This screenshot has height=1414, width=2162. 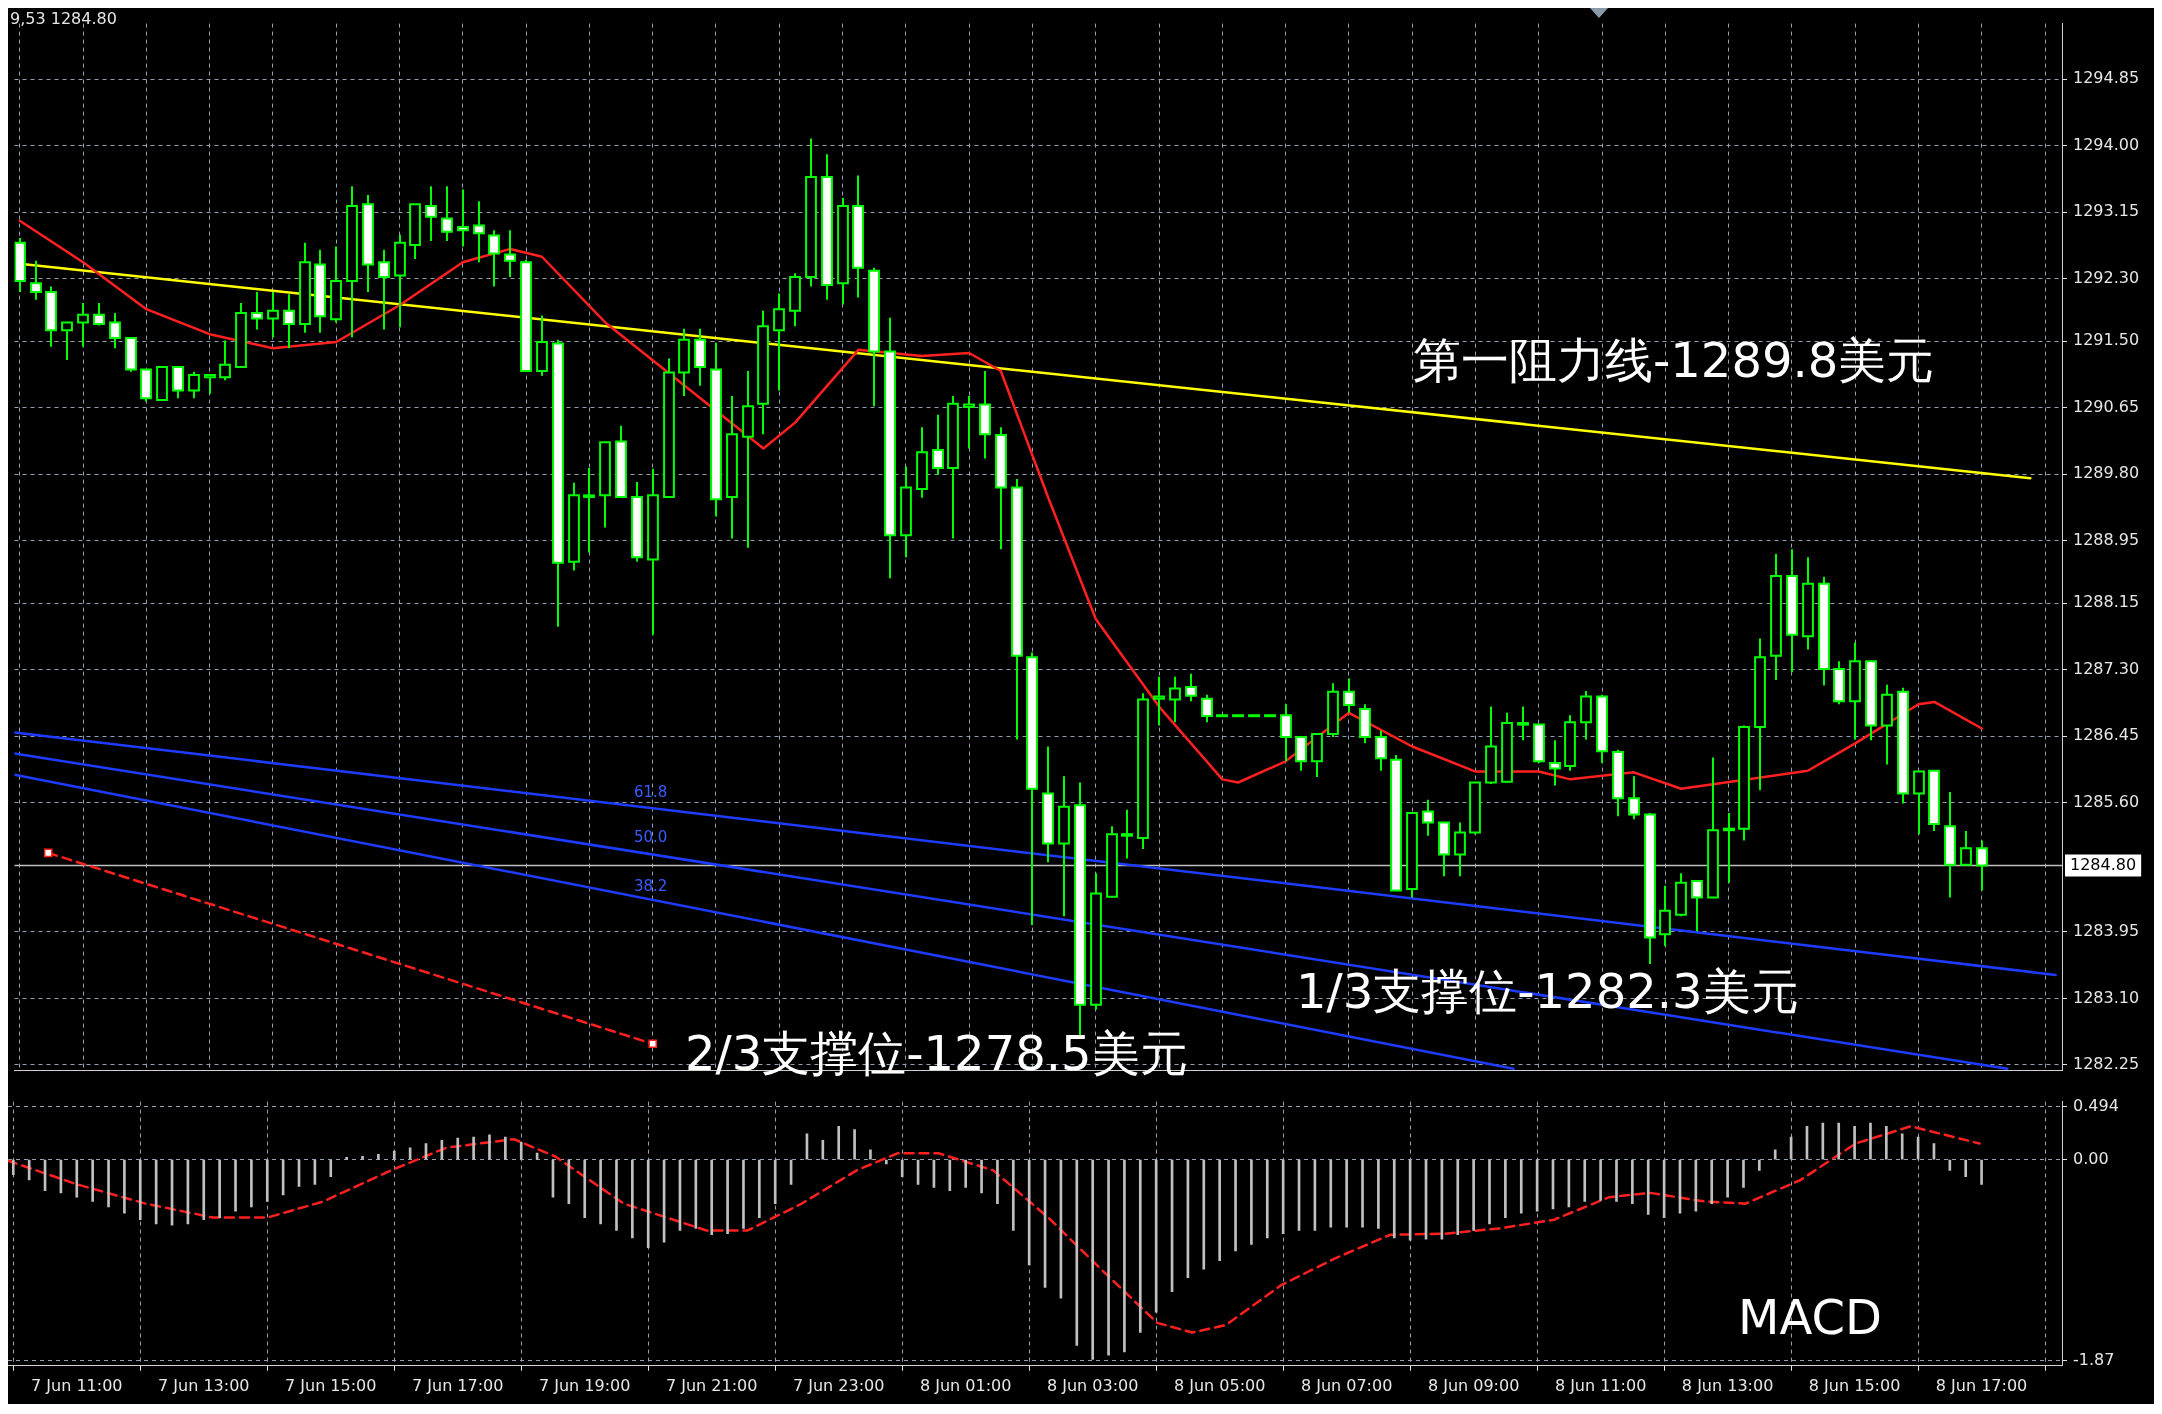 What do you see at coordinates (1810, 1317) in the screenshot?
I see `text: MACD` at bounding box center [1810, 1317].